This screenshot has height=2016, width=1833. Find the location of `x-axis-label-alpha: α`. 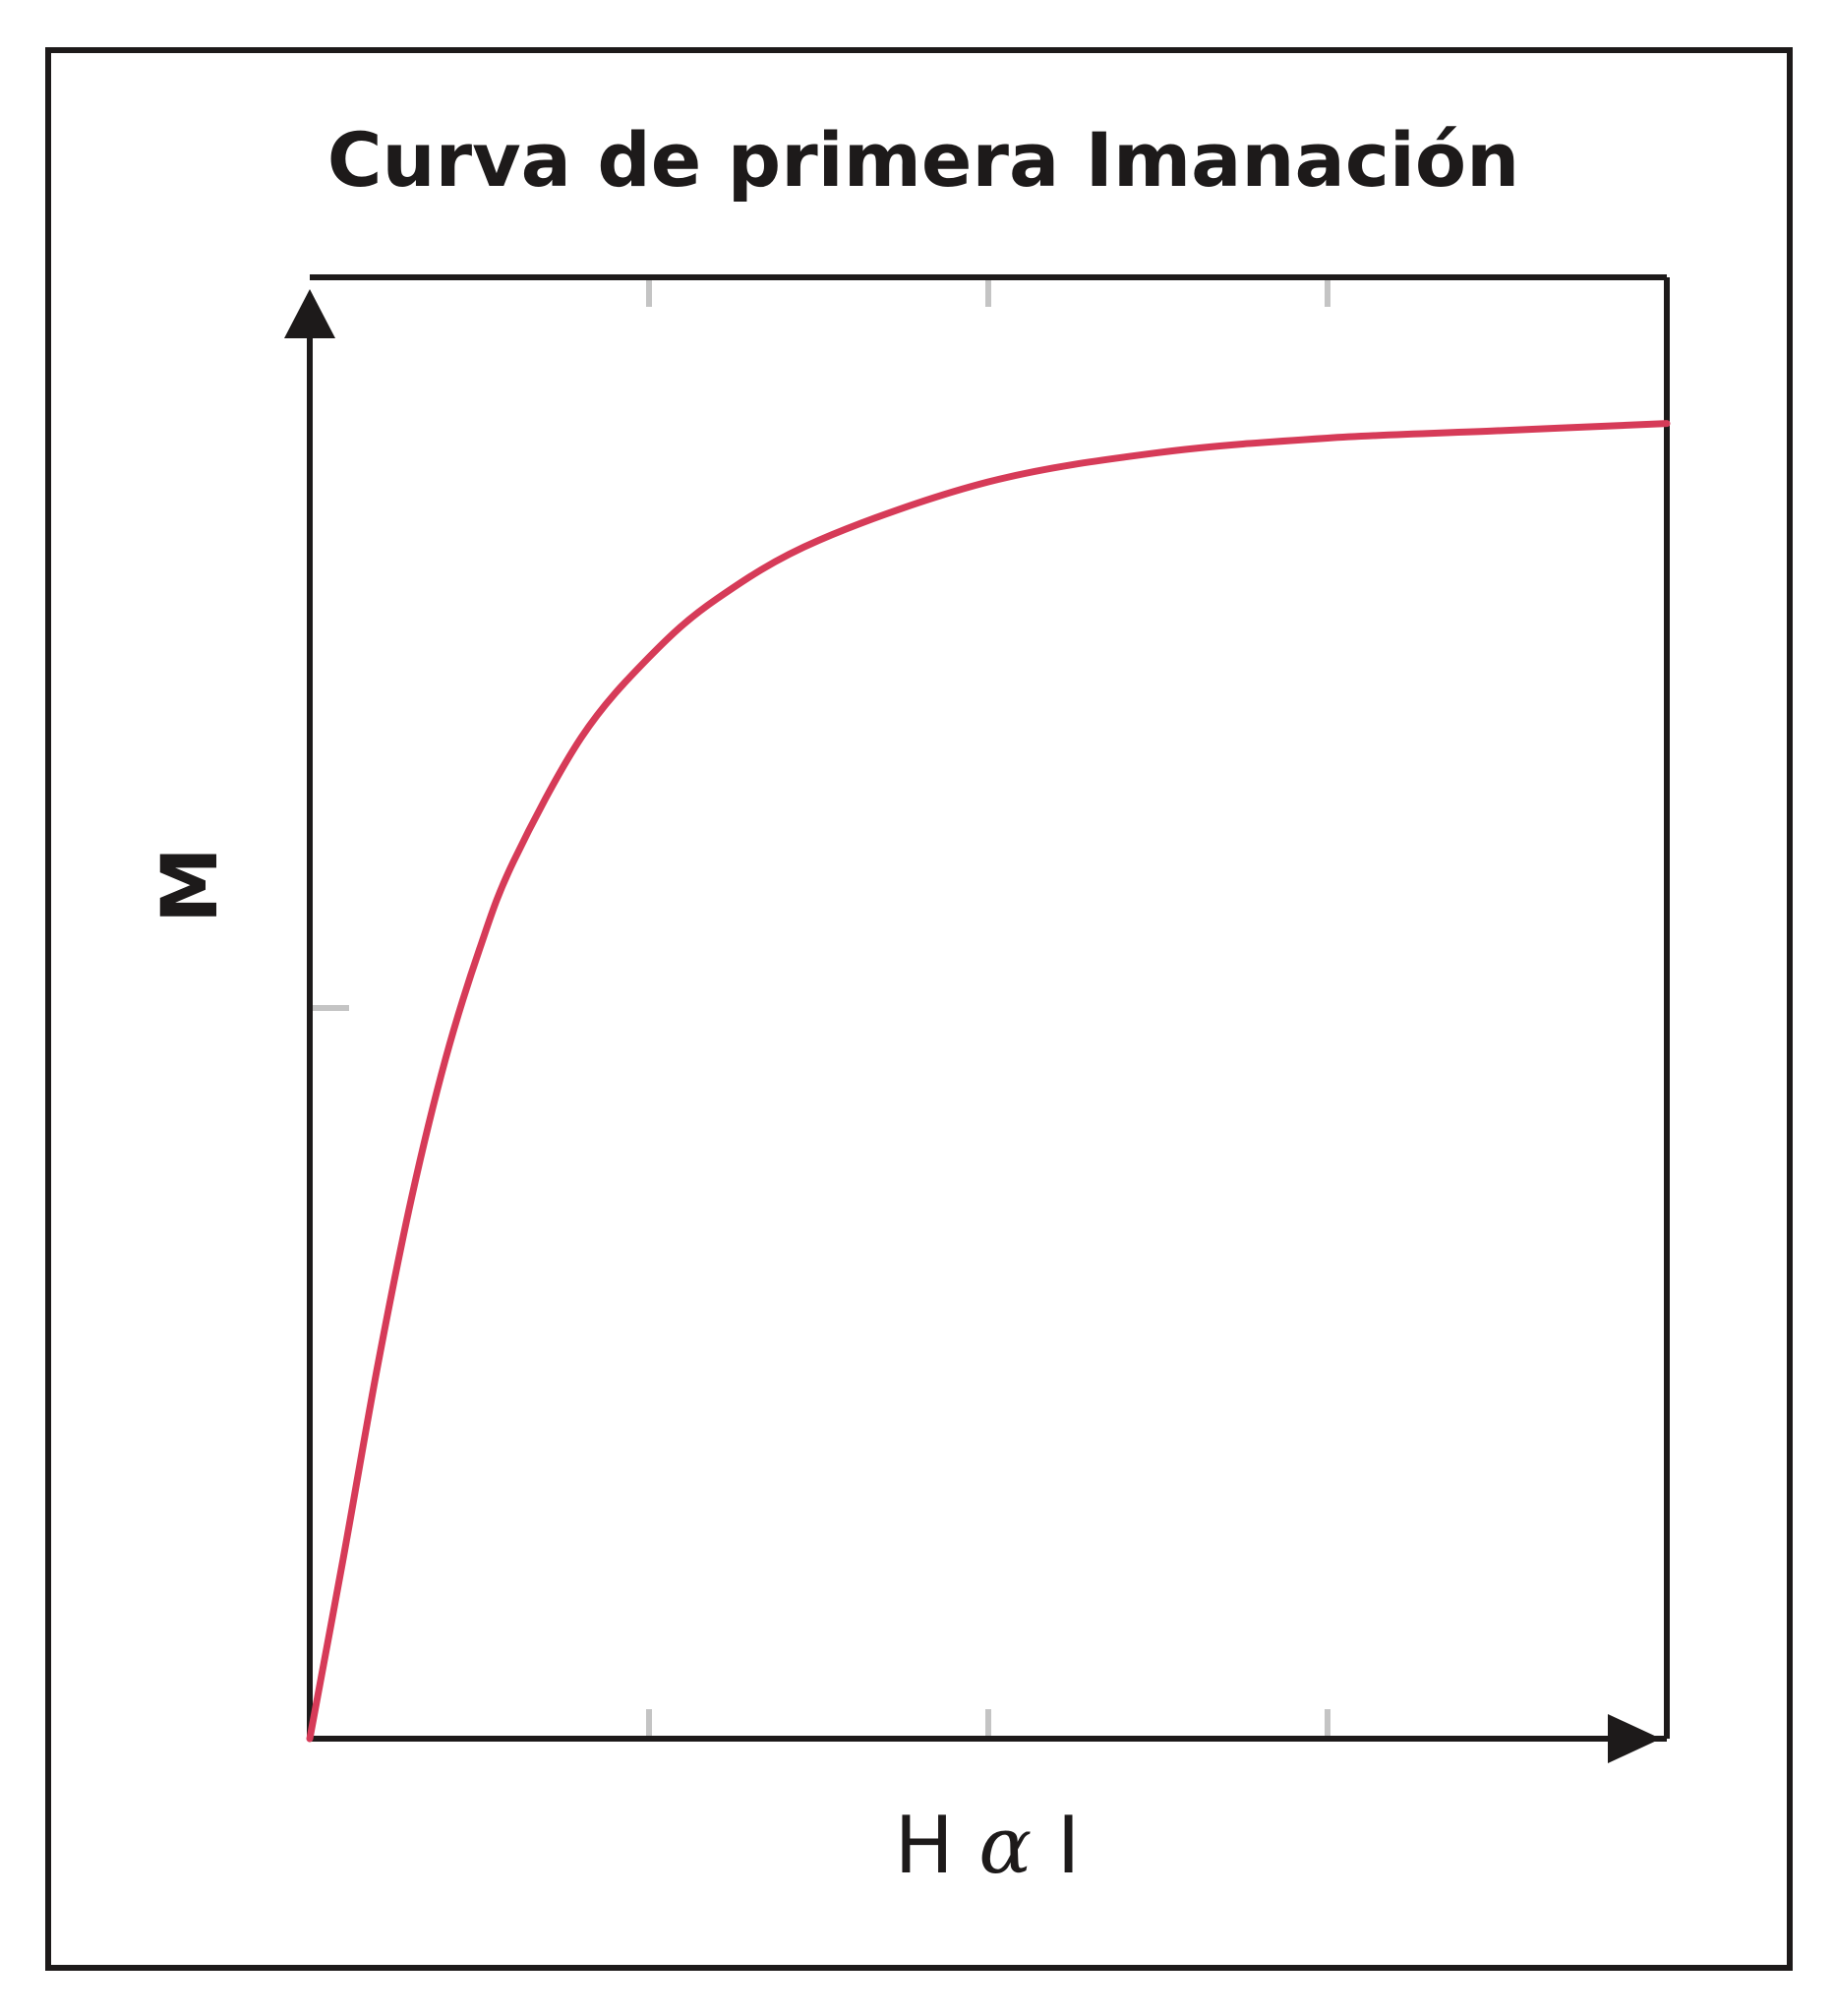

x-axis-label-alpha: α is located at coordinates (1005, 1845).